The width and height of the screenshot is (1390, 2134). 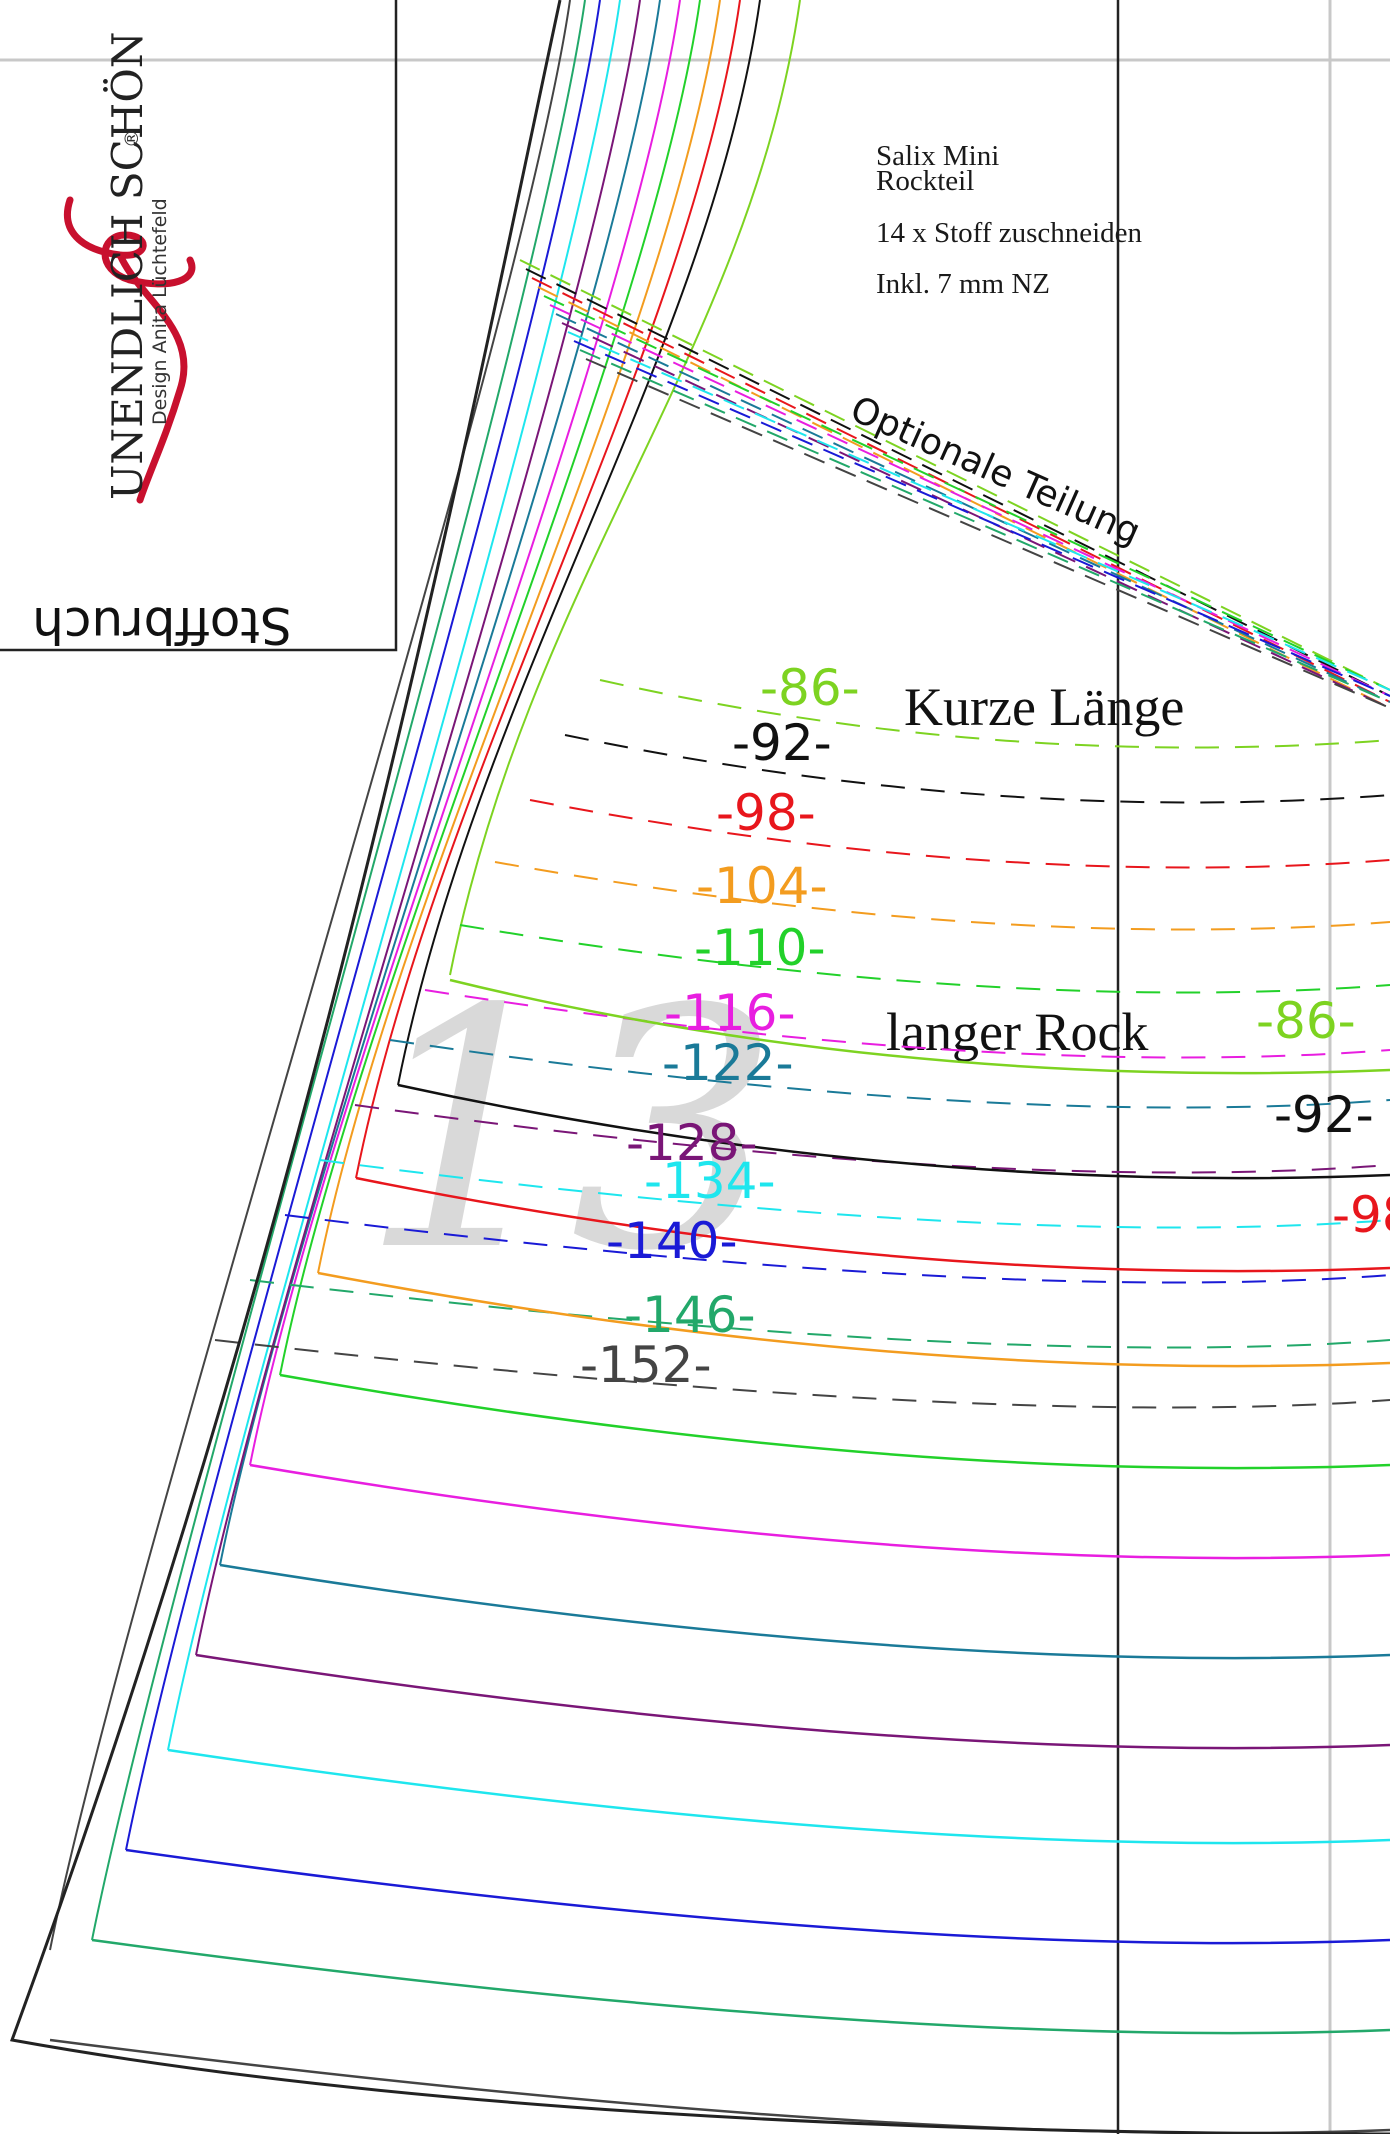 I want to click on logo-subtitle: Design Anita Lüchtefeld, so click(x=160, y=311).